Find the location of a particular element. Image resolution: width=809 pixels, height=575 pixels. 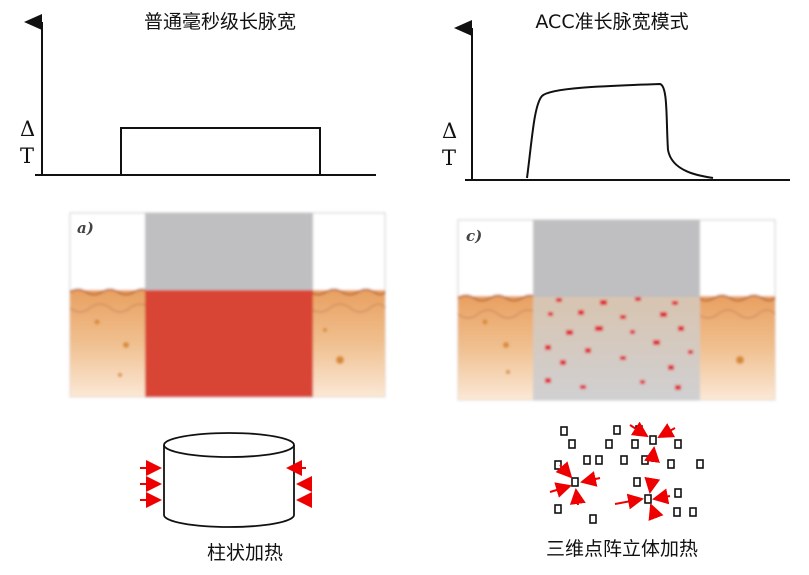

lattice-points is located at coordinates (629, 474).